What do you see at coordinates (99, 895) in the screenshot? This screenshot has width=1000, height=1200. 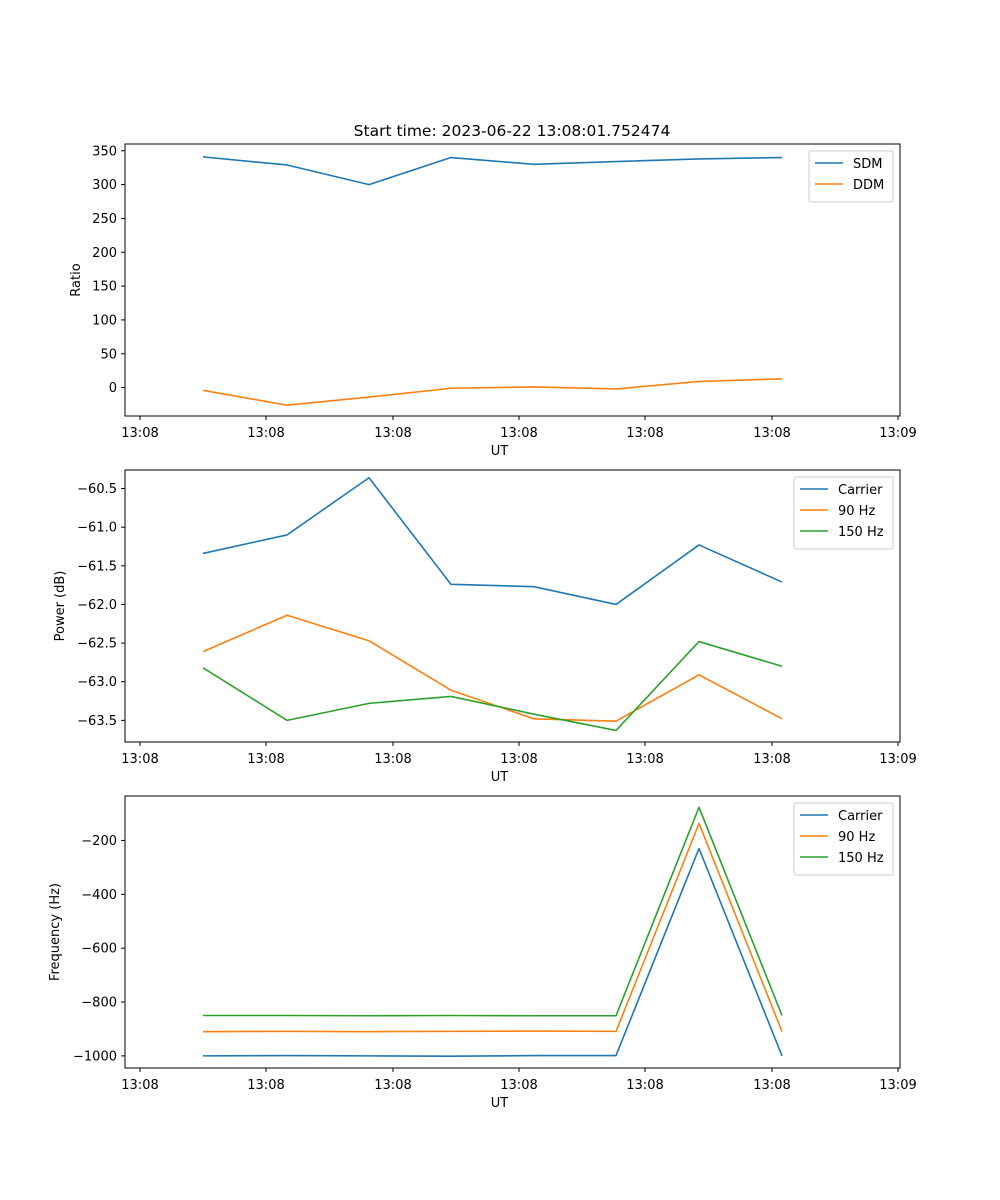 I see `y-tick-label: −400` at bounding box center [99, 895].